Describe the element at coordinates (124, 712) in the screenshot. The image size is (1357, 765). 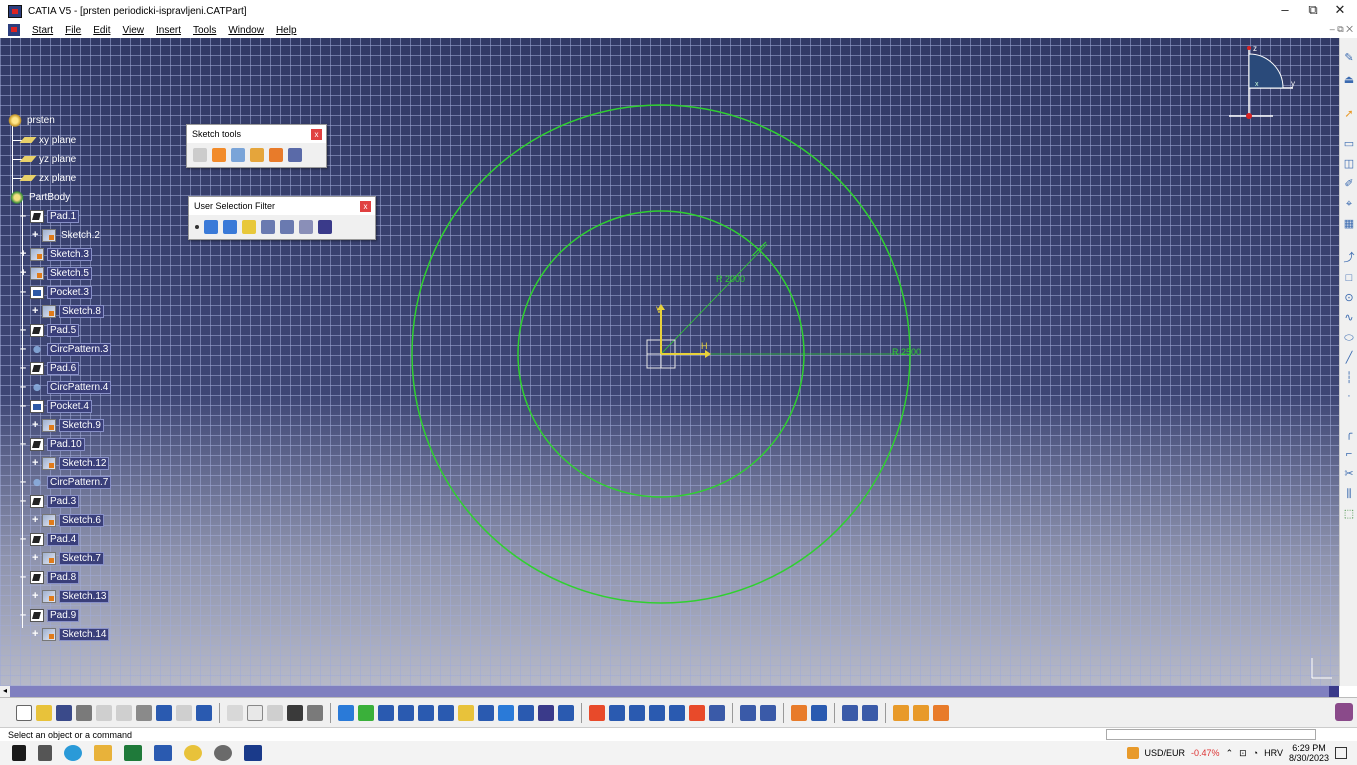
I see `copy-icon` at that location.